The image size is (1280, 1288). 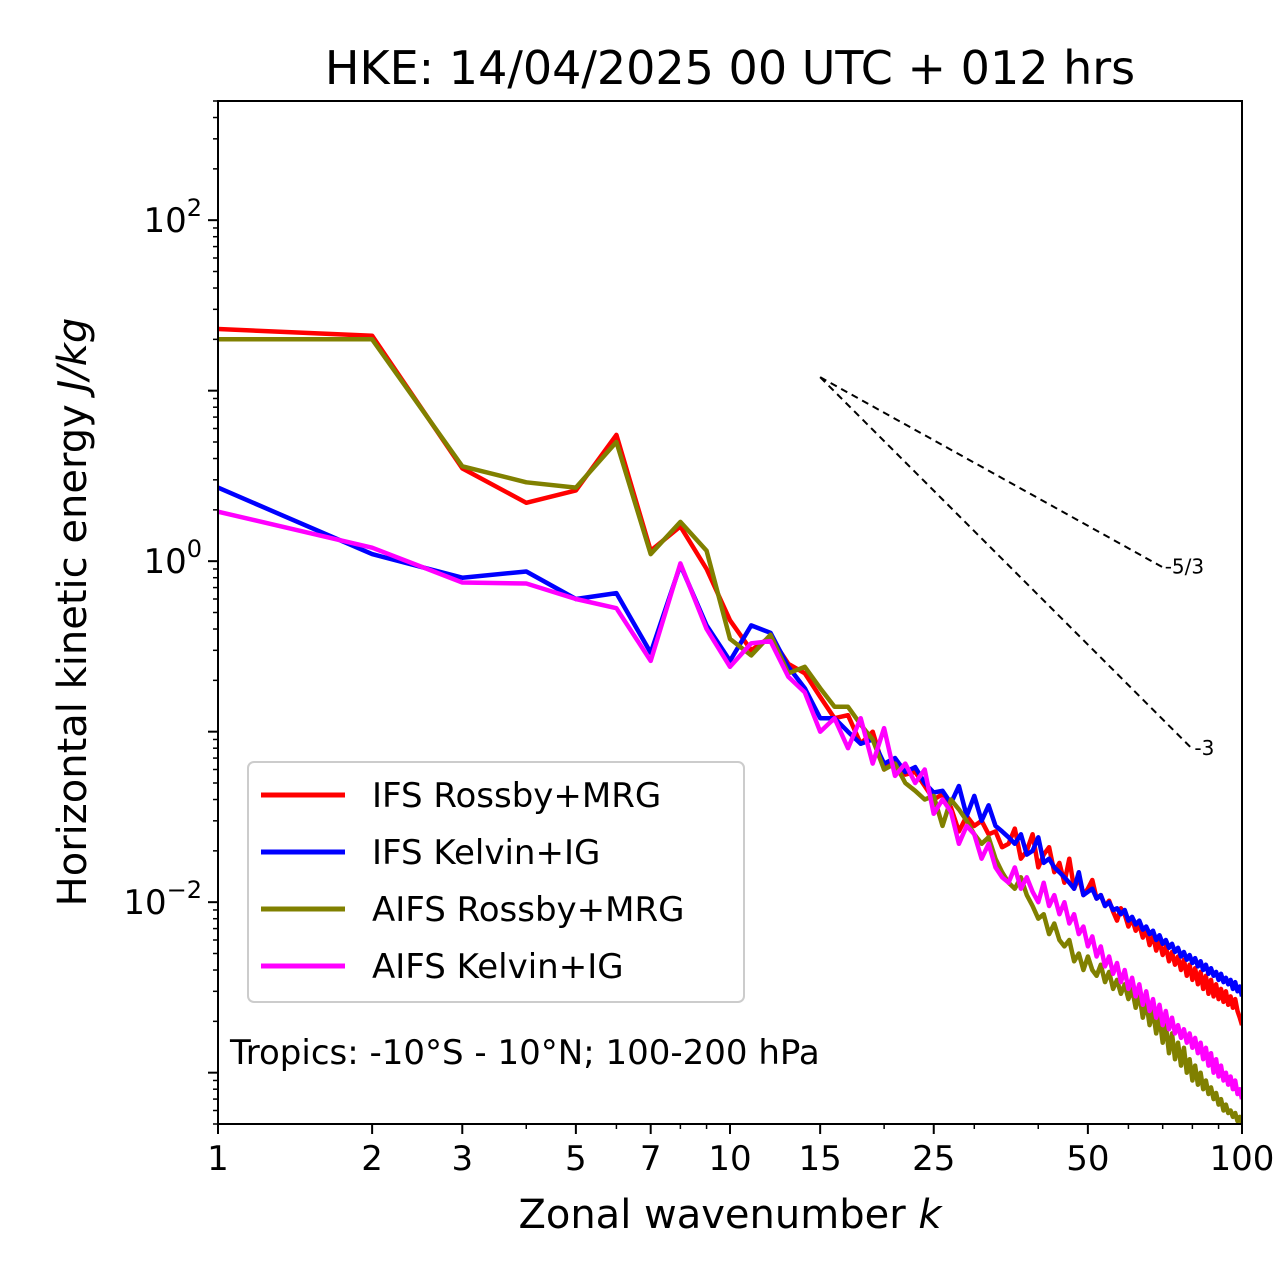 What do you see at coordinates (524, 1053) in the screenshot?
I see `region-annotation: Tropics: -10°S - 10°N; 100-200 hPa` at bounding box center [524, 1053].